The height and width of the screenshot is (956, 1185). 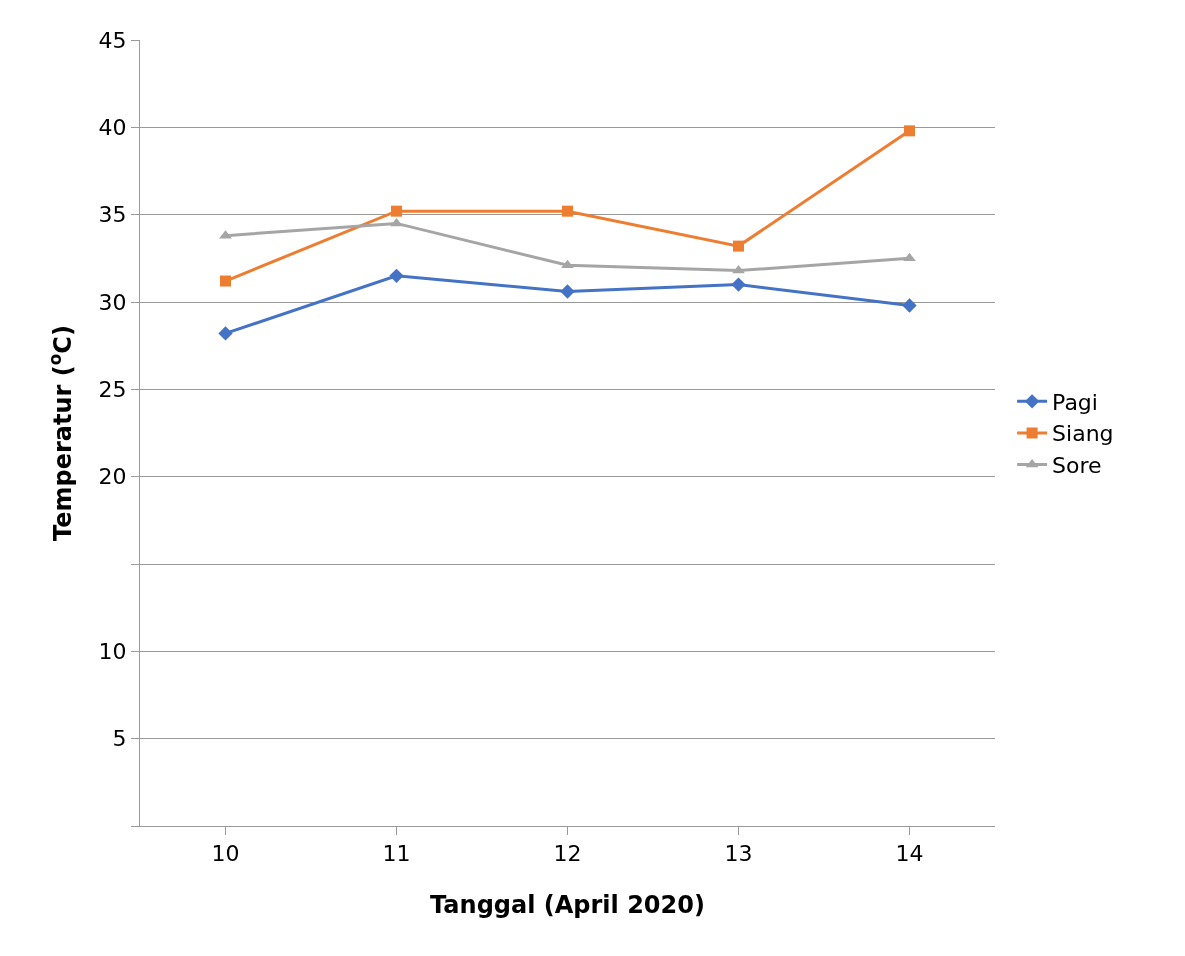 What do you see at coordinates (1075, 402) in the screenshot?
I see `legend-label: Pagi` at bounding box center [1075, 402].